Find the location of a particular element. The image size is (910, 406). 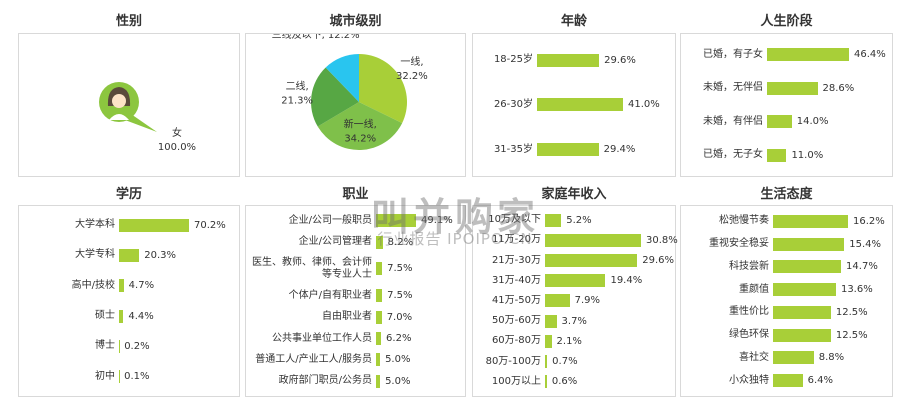

bar-row: 喜社交 8.8% is located at coordinates (786, 358).